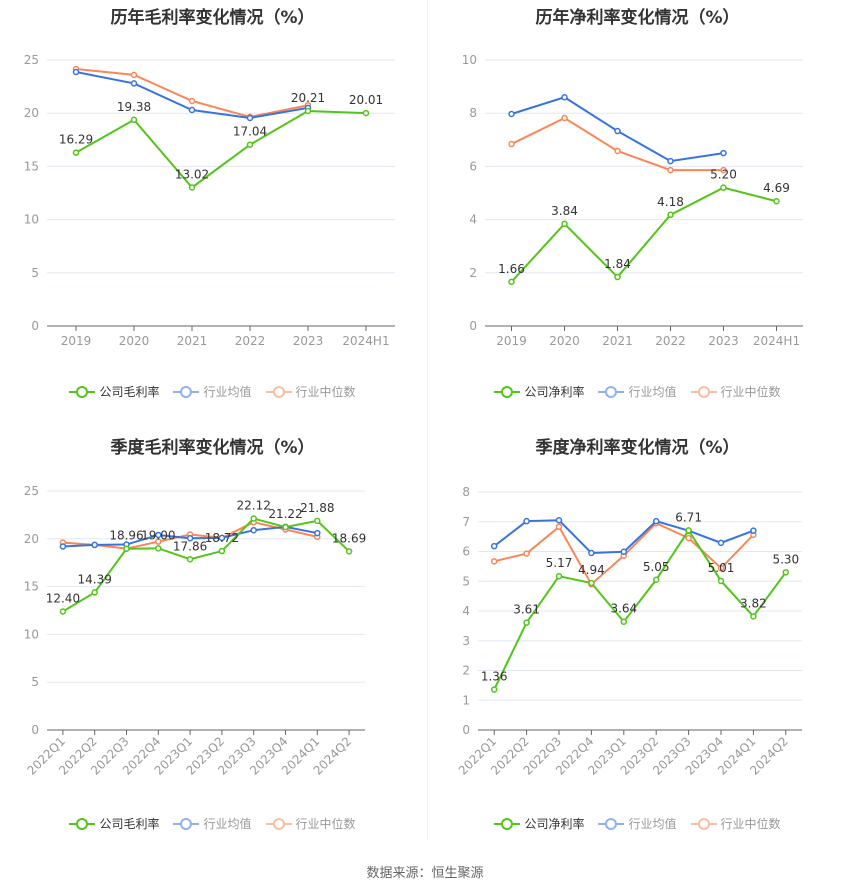 This screenshot has height=891, width=850. I want to click on legend-line-circle-icon, so click(703, 391).